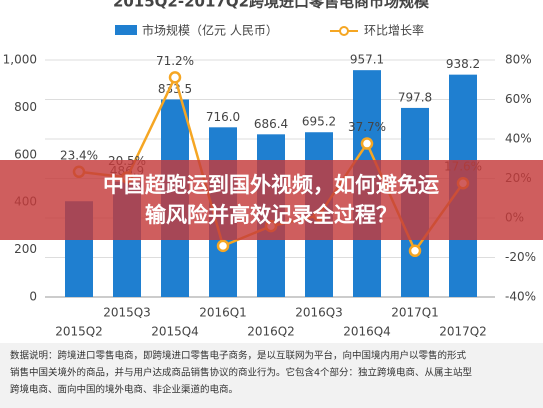 The image size is (543, 408). What do you see at coordinates (271, 215) in the screenshot?
I see `banner-text: 输风险并高效记录全过程？` at bounding box center [271, 215].